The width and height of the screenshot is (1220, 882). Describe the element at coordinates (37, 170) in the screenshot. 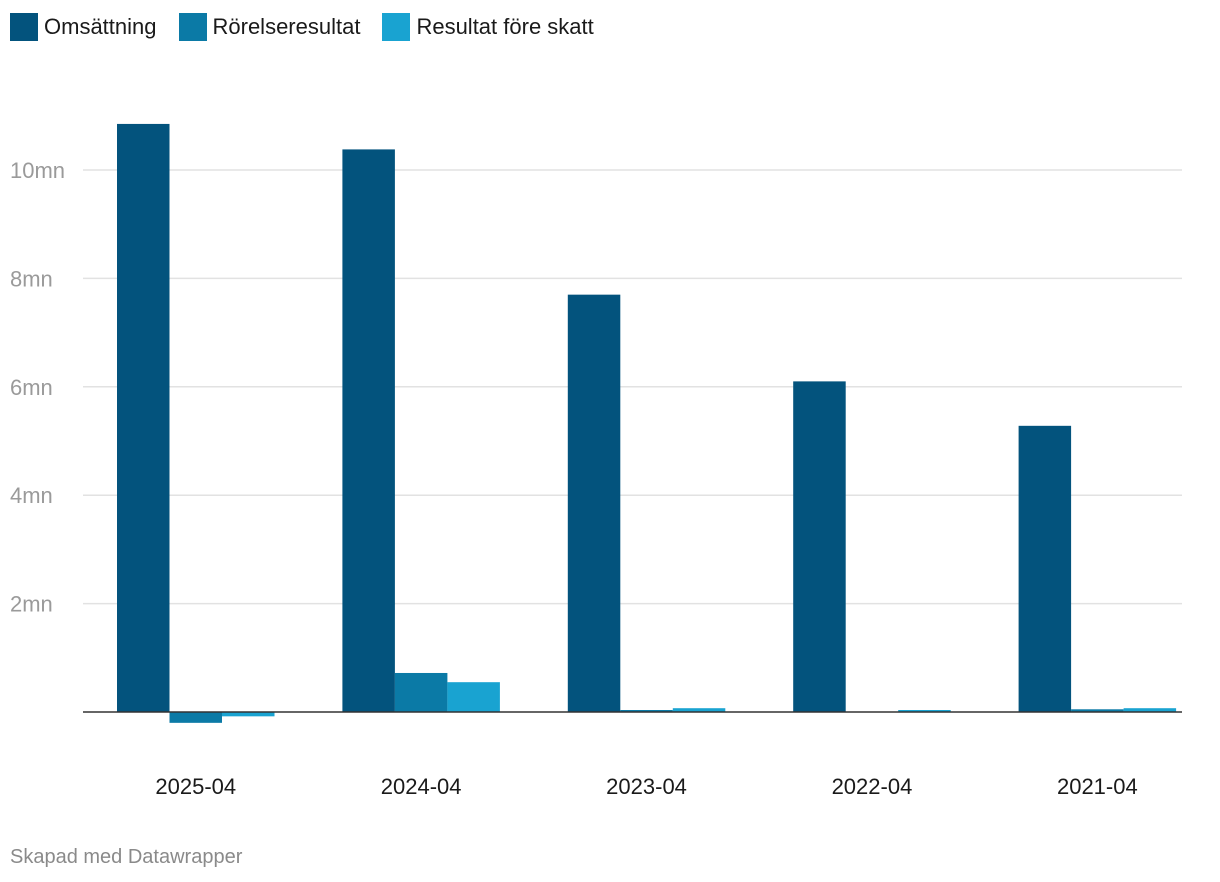

I see `y-tick-label: 10mn` at that location.